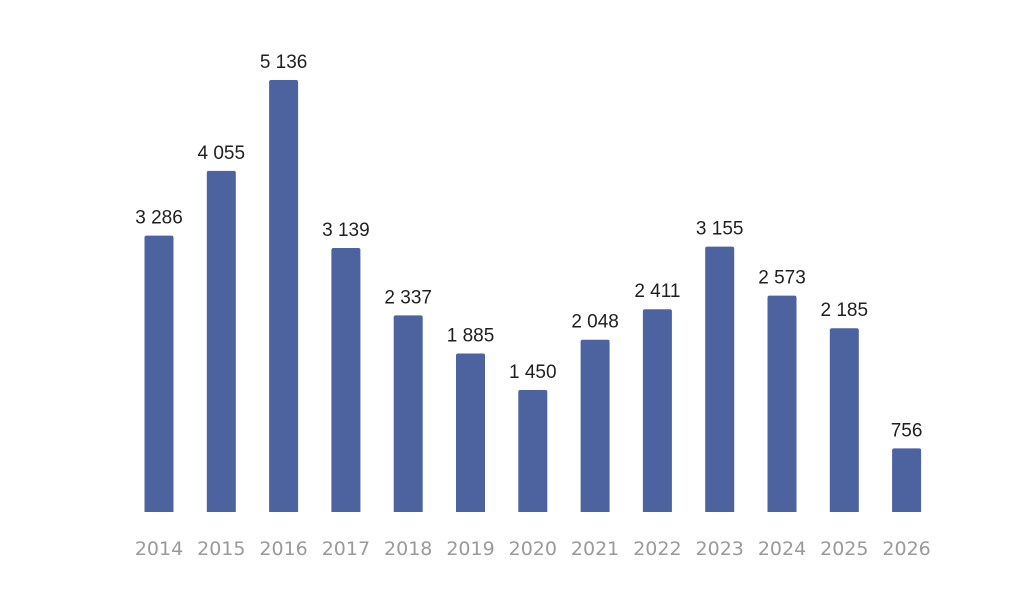 The width and height of the screenshot is (1024, 597). I want to click on x-tick-2018: 2018, so click(408, 549).